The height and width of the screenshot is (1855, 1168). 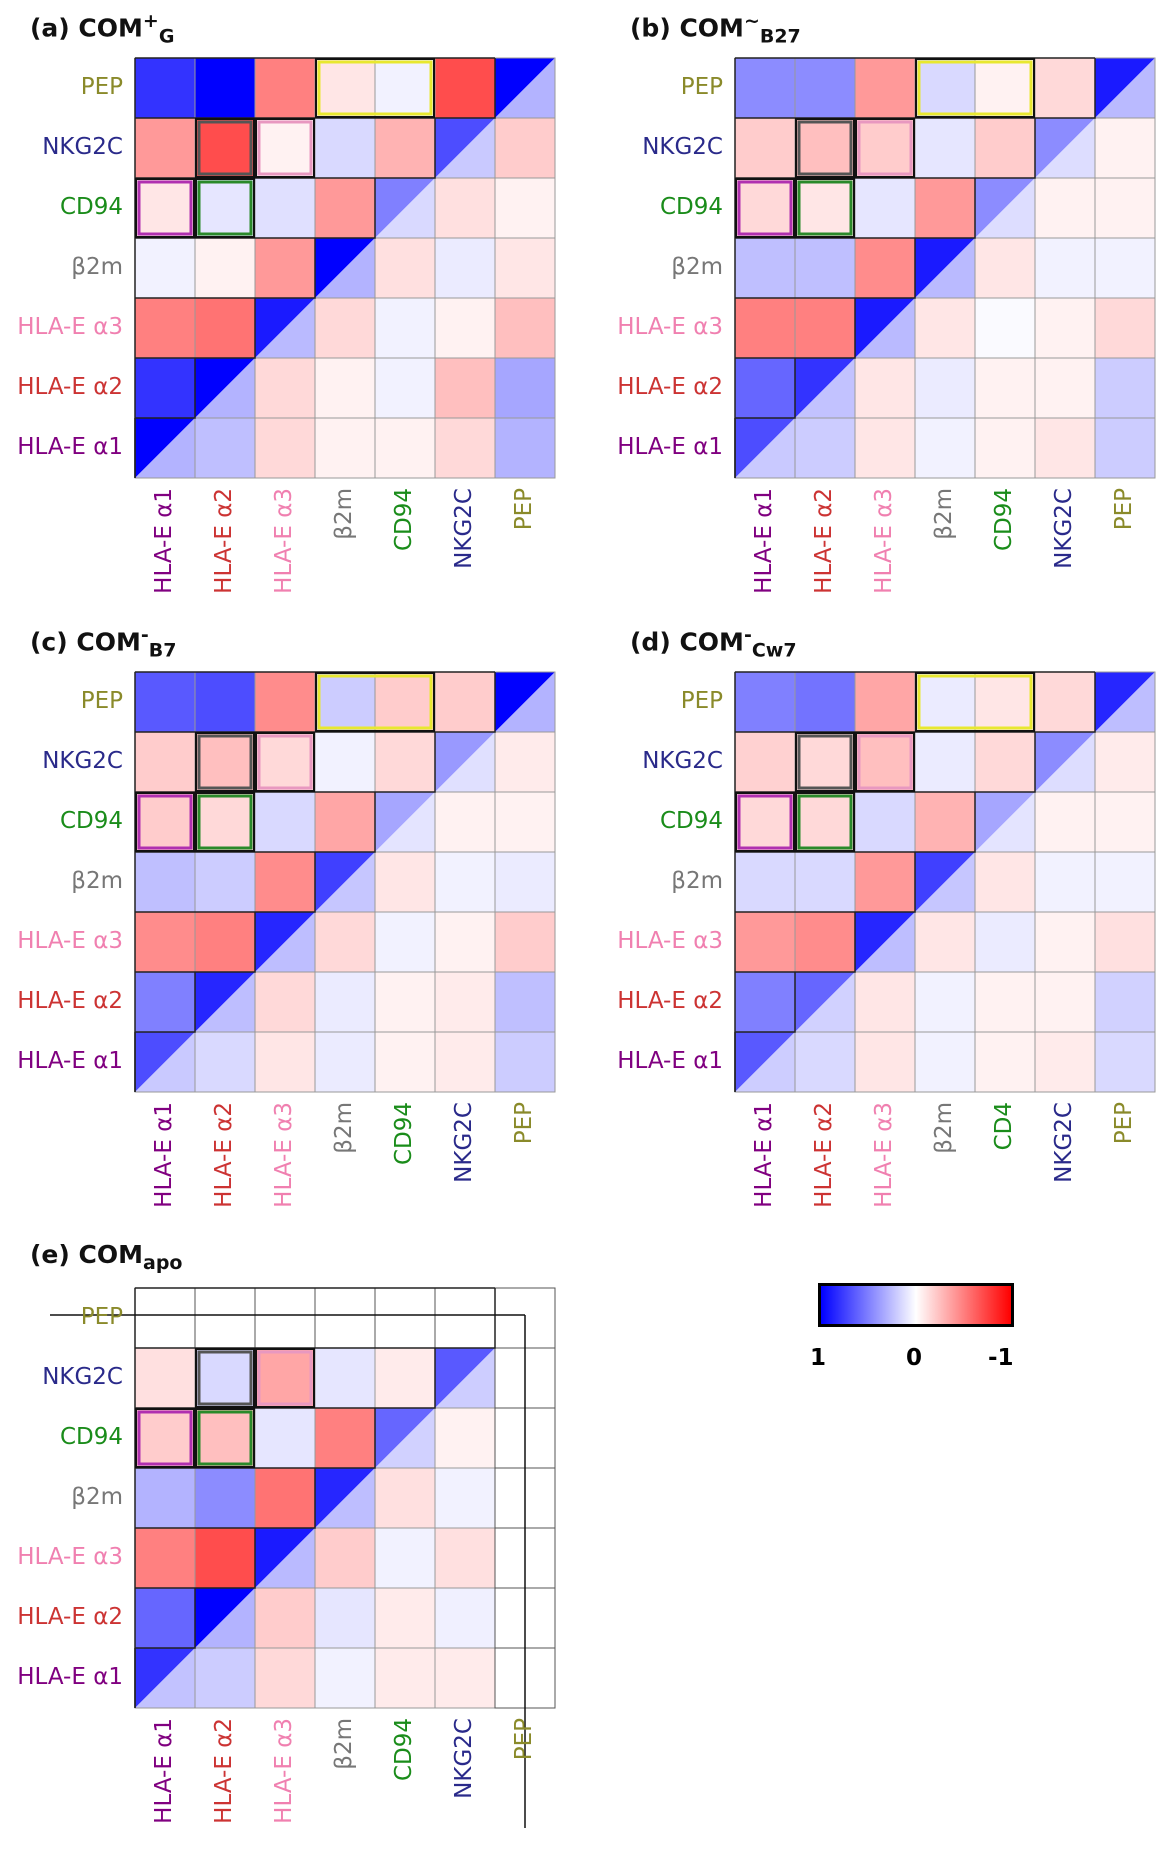 What do you see at coordinates (824, 541) in the screenshot?
I see `col-label-hla-e-2: HLA-E α2` at bounding box center [824, 541].